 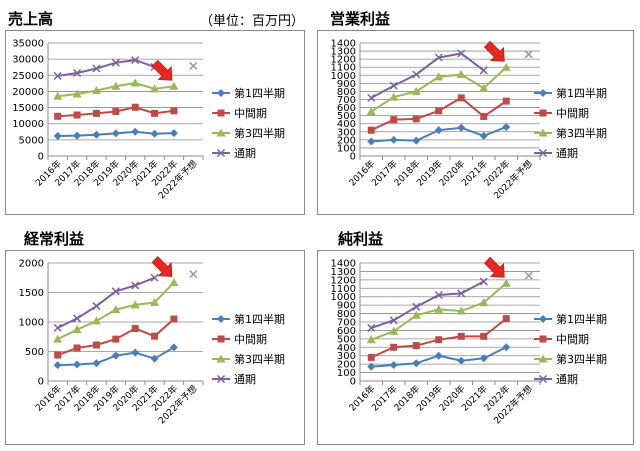 I want to click on y-tick-label: 900, so click(x=346, y=306).